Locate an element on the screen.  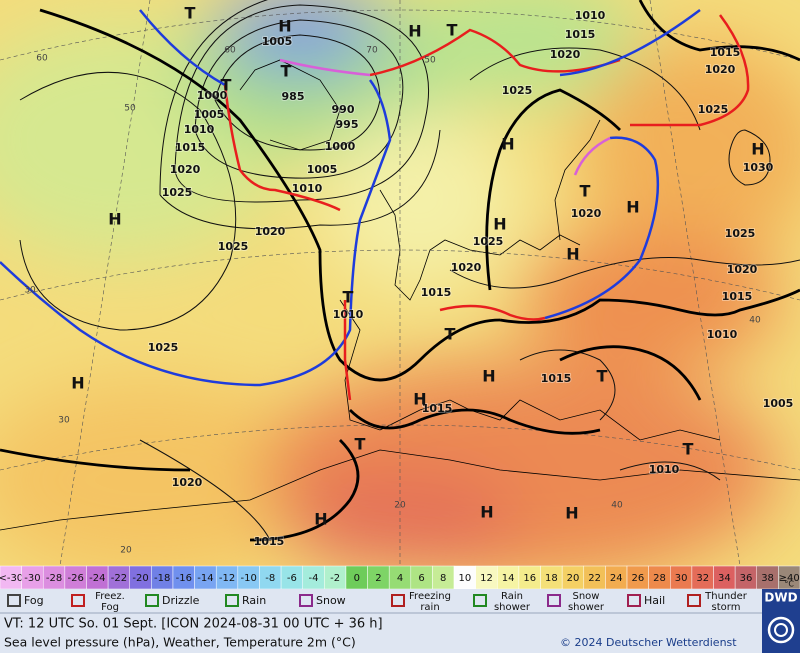
scale-label: -12 is located at coordinates (227, 578).